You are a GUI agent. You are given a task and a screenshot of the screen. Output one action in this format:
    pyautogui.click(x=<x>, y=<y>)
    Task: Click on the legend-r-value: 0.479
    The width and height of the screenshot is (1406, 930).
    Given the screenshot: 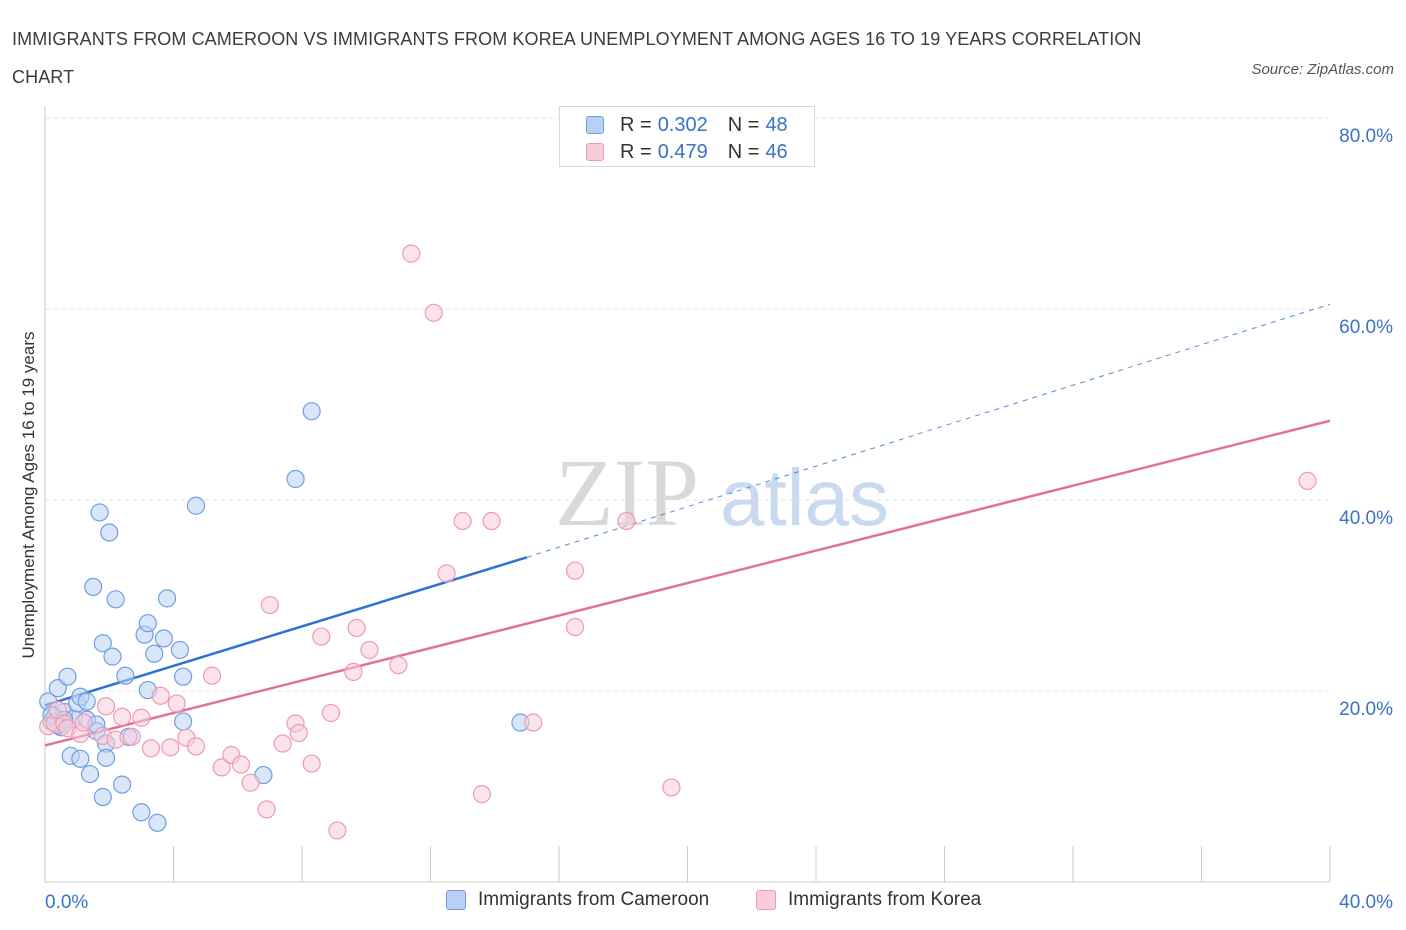 What is the action you would take?
    pyautogui.click(x=682, y=151)
    